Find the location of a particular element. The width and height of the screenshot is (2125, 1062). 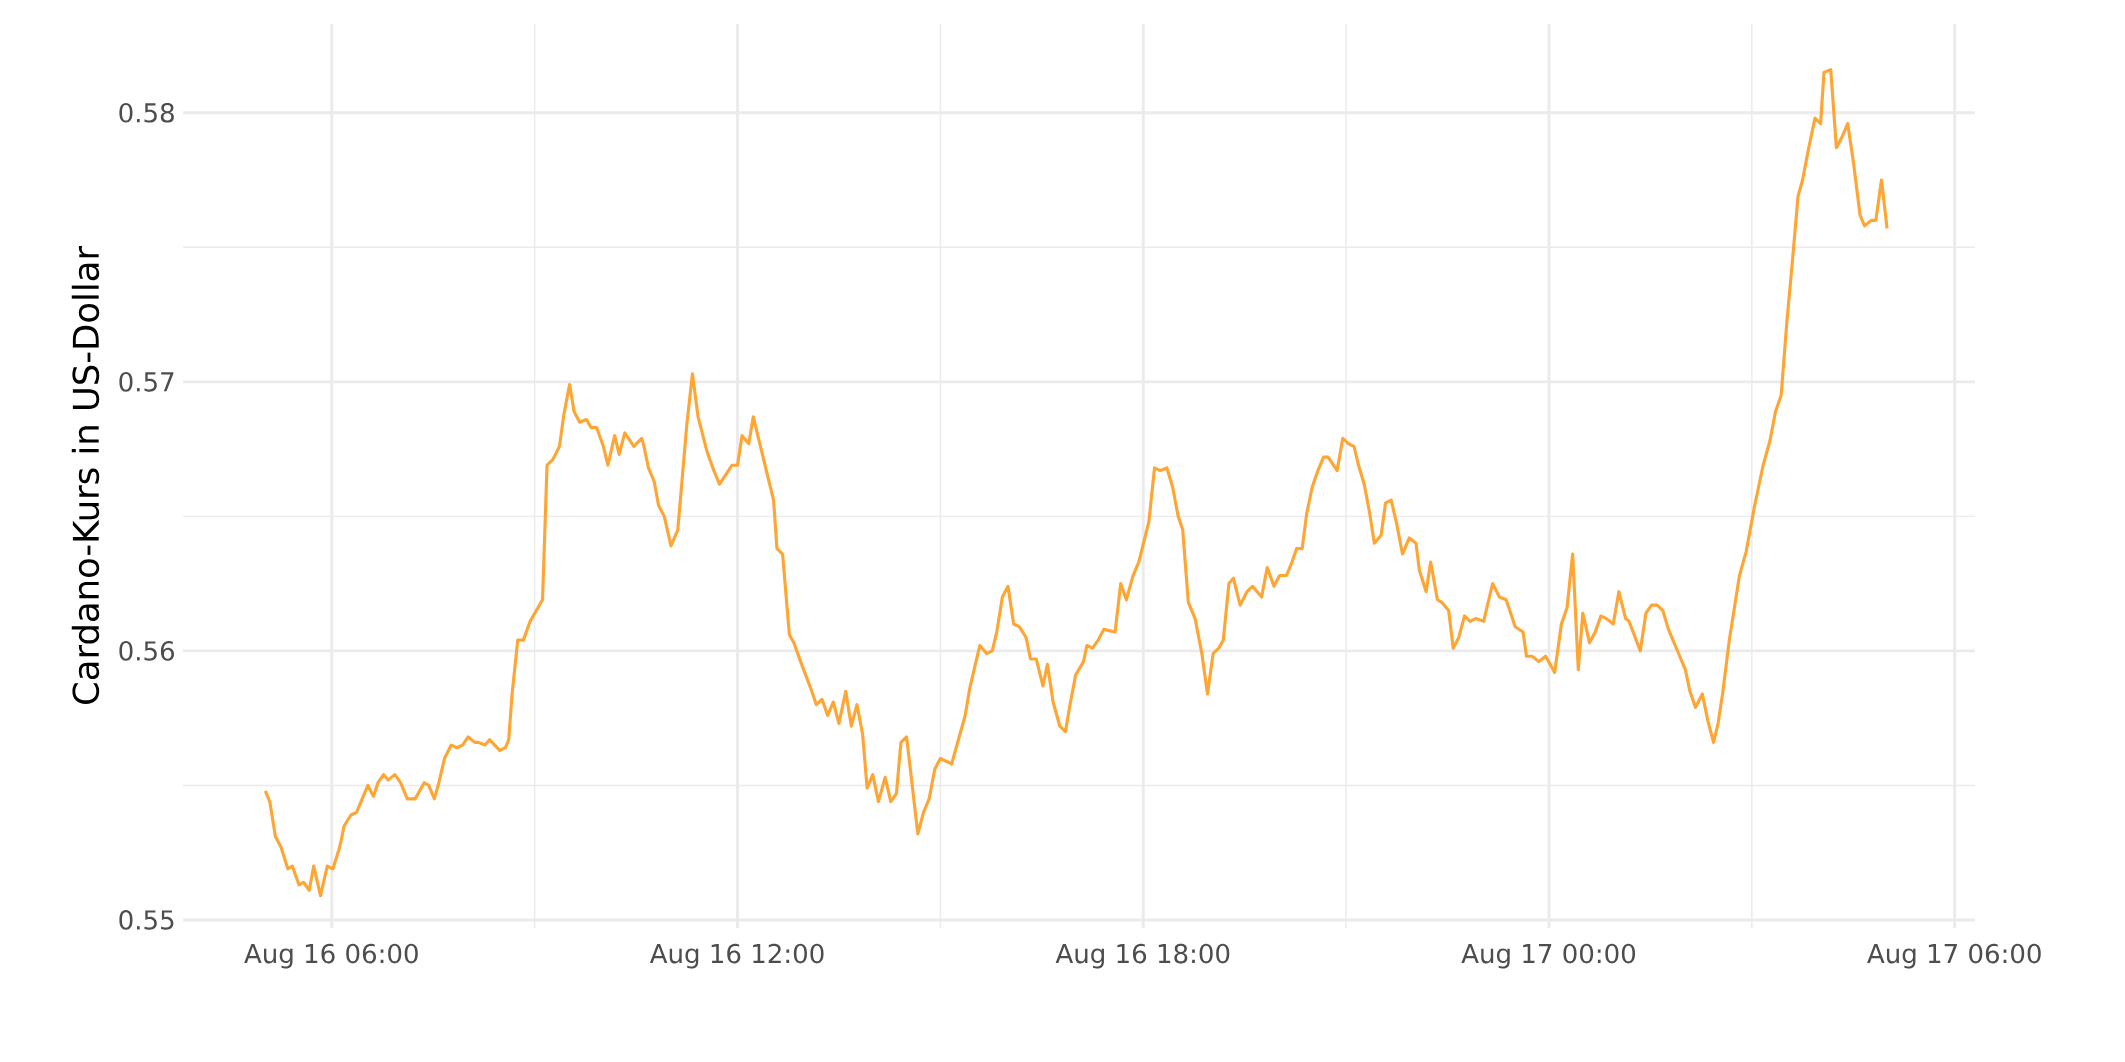

y-axis-title: Cardano-Kurs in US-Dollar is located at coordinates (85, 474).